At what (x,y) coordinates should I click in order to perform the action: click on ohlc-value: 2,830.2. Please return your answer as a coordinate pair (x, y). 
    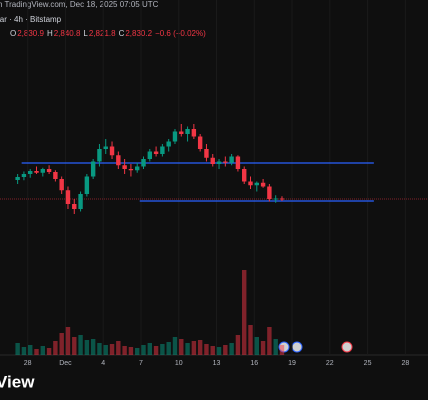
    Looking at the image, I should click on (138, 33).